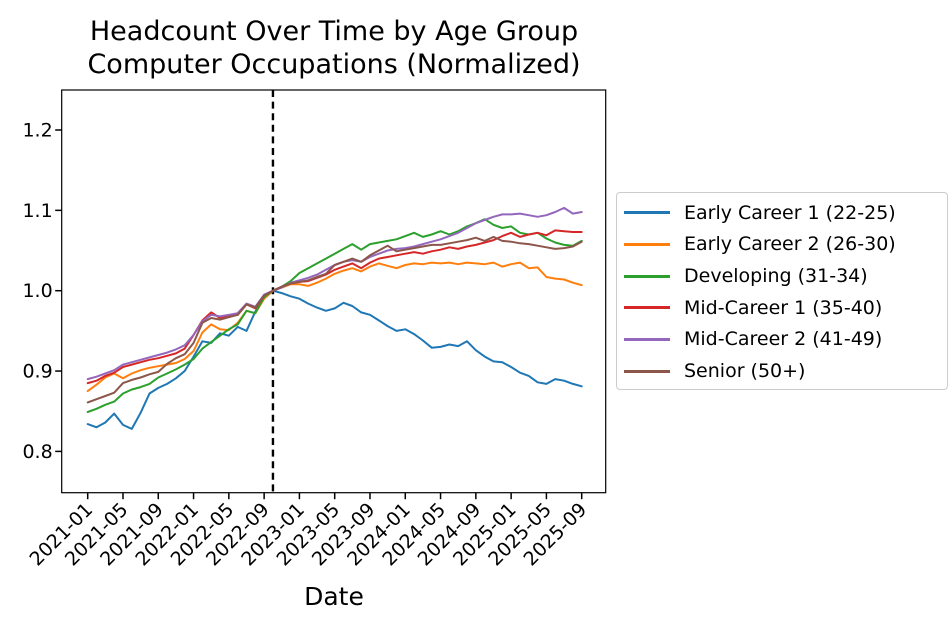 Image resolution: width=952 pixels, height=632 pixels. What do you see at coordinates (334, 31) in the screenshot?
I see `chart-title-line1: Headcount Over Time by Age Group` at bounding box center [334, 31].